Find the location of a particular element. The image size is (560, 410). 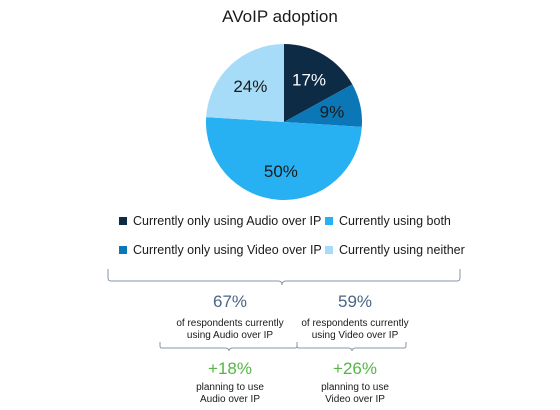

video-planning-text-line1: planning to use is located at coordinates (355, 387).